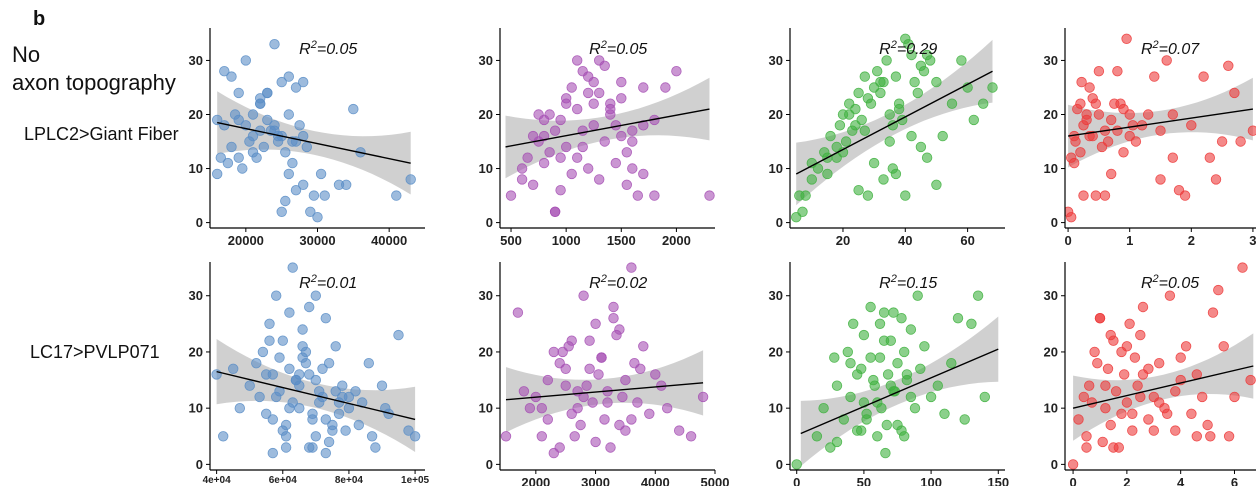 This screenshot has width=1256, height=486. I want to click on chart-1-3: 0 10 20 30 0 2 4 6 R2=0.05, so click(1150, 374).